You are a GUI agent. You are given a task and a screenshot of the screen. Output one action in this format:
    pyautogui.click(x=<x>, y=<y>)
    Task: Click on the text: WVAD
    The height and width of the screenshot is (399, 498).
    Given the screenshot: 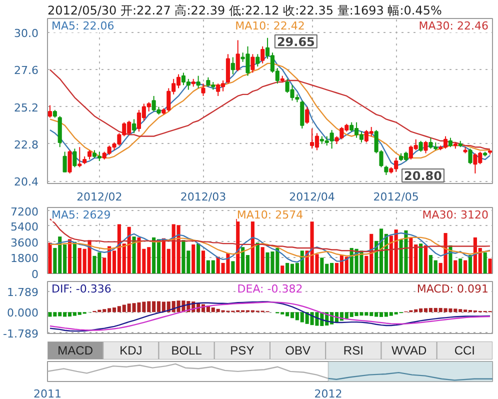 What is the action you would take?
    pyautogui.click(x=409, y=351)
    